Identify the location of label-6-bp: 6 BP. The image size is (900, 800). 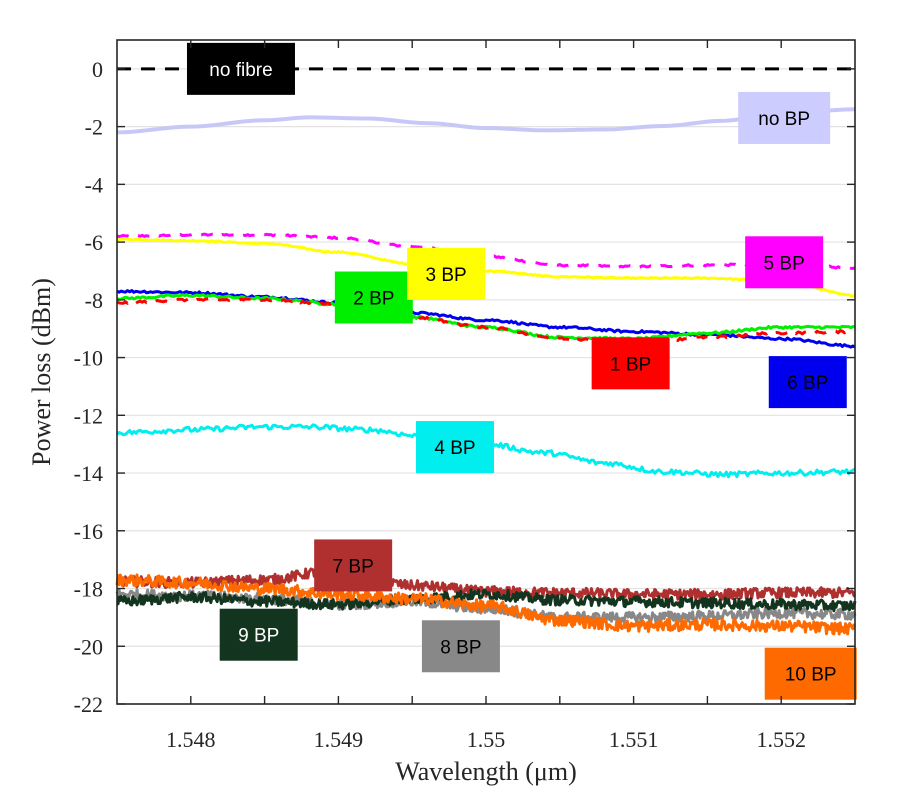
(807, 382).